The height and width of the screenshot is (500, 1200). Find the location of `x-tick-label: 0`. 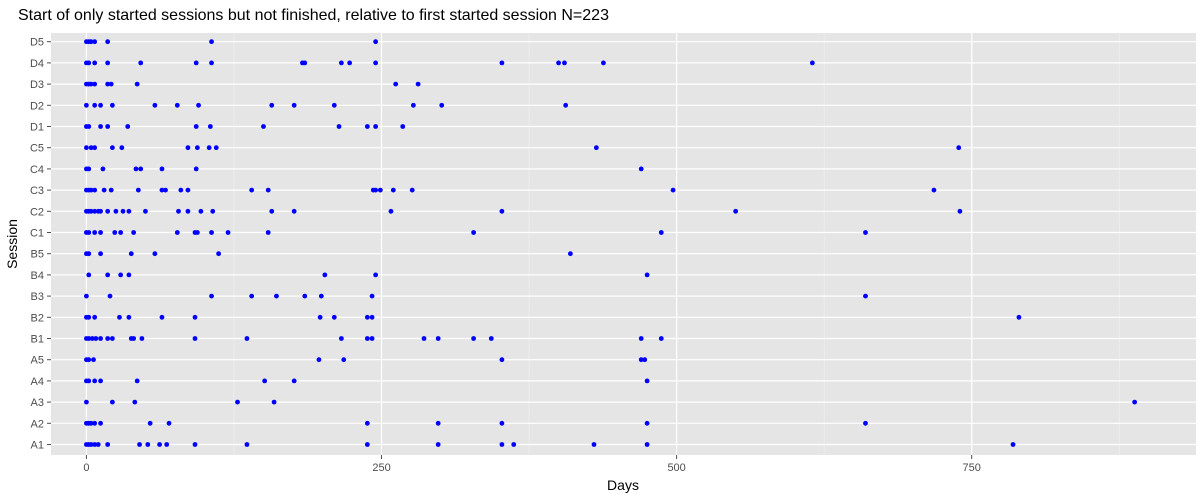

x-tick-label: 0 is located at coordinates (86, 468).